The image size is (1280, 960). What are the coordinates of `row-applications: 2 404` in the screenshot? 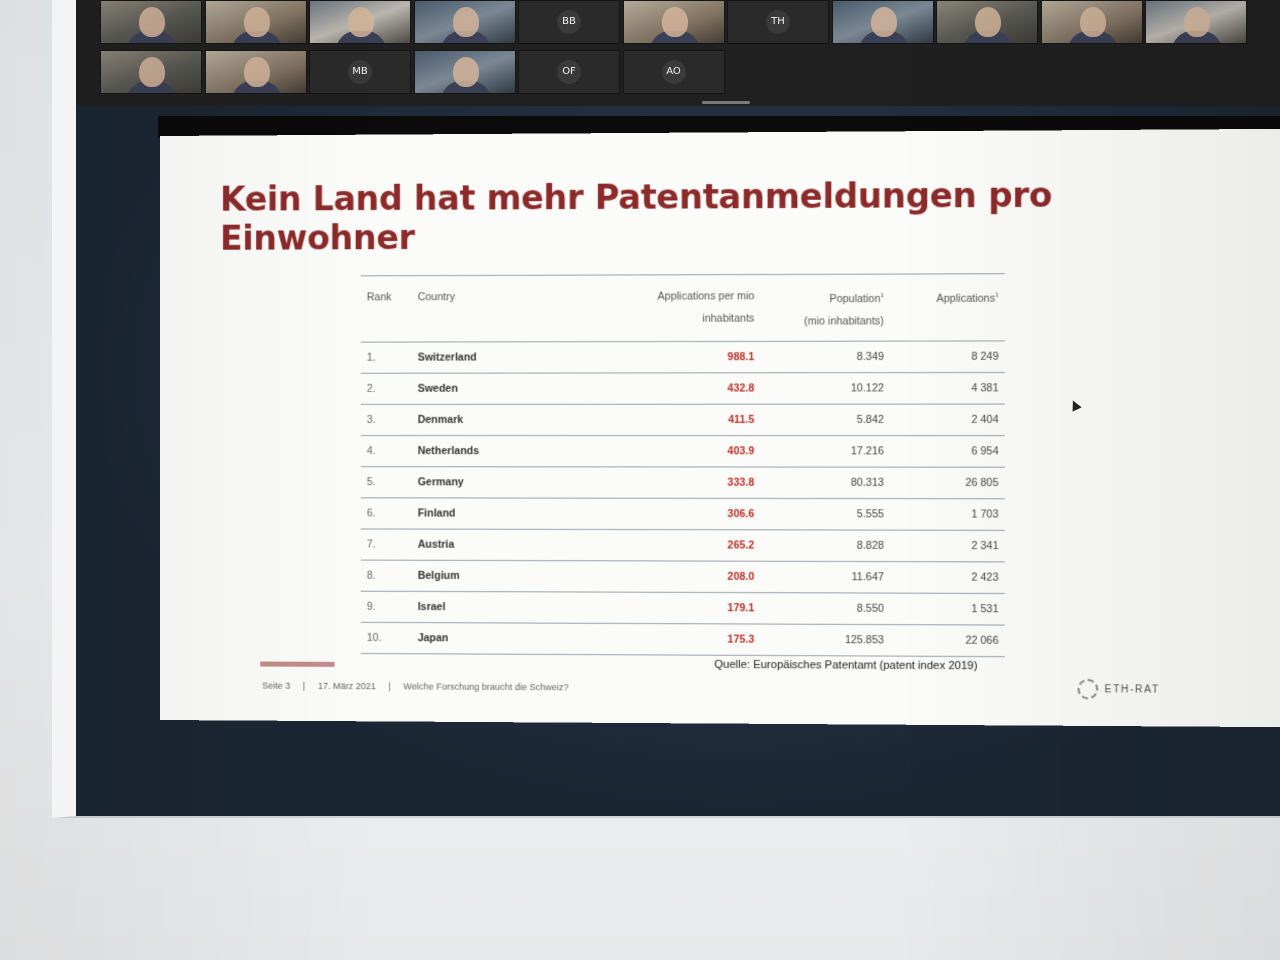 It's located at (947, 420).